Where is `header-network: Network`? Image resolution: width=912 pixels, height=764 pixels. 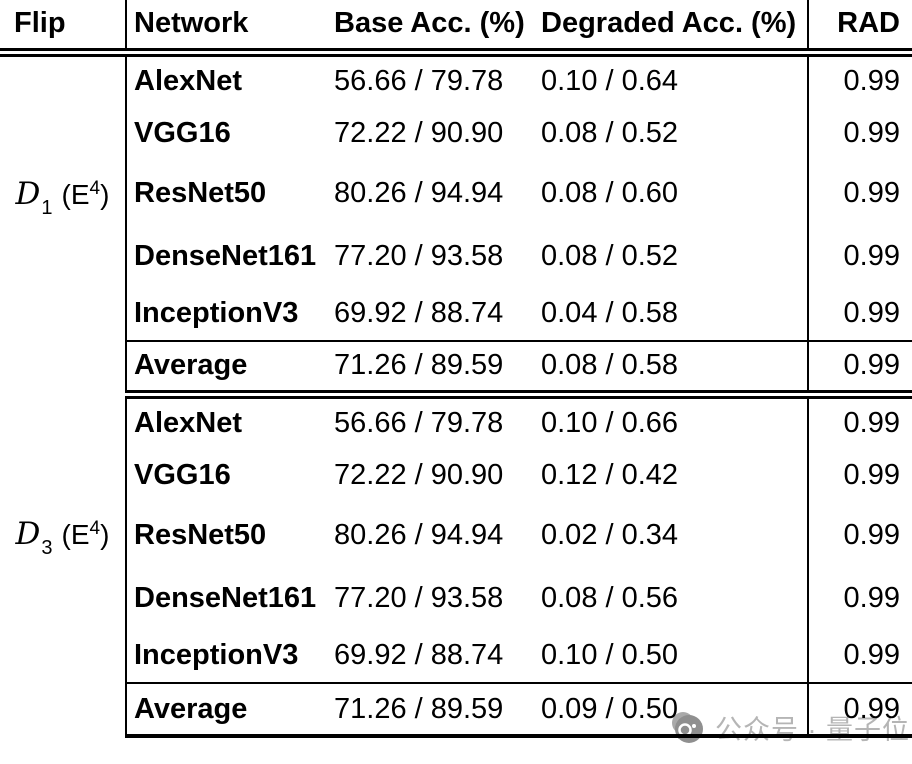 header-network: Network is located at coordinates (229, 28).